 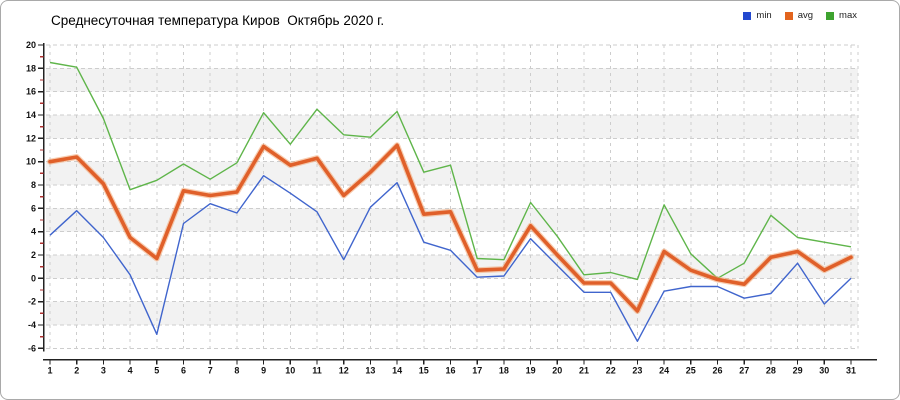 I want to click on y-axis: -6 -4 -2 0 2 4 6 8 10 12 14 16 18 20, so click(x=35, y=196).